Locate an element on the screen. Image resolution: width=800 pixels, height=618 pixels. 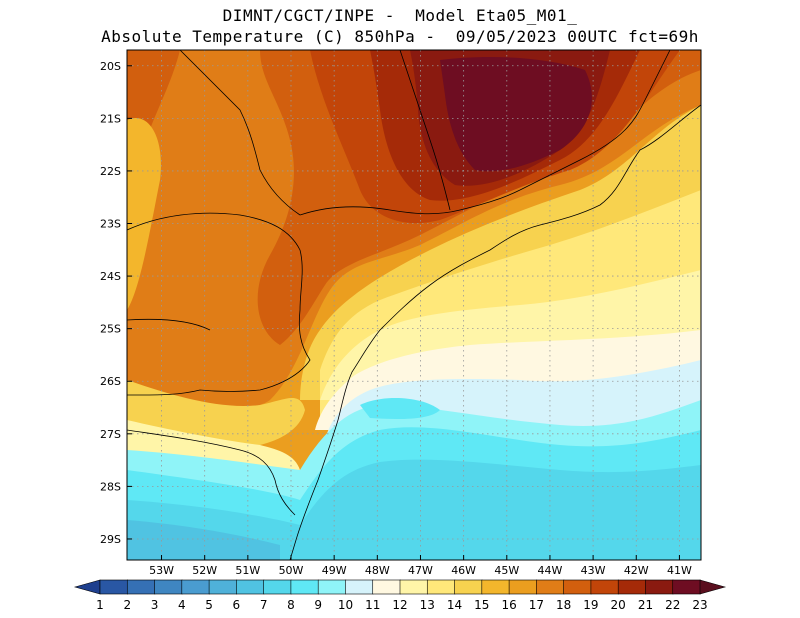
state-border-mg-rj is located at coordinates (595, 120).